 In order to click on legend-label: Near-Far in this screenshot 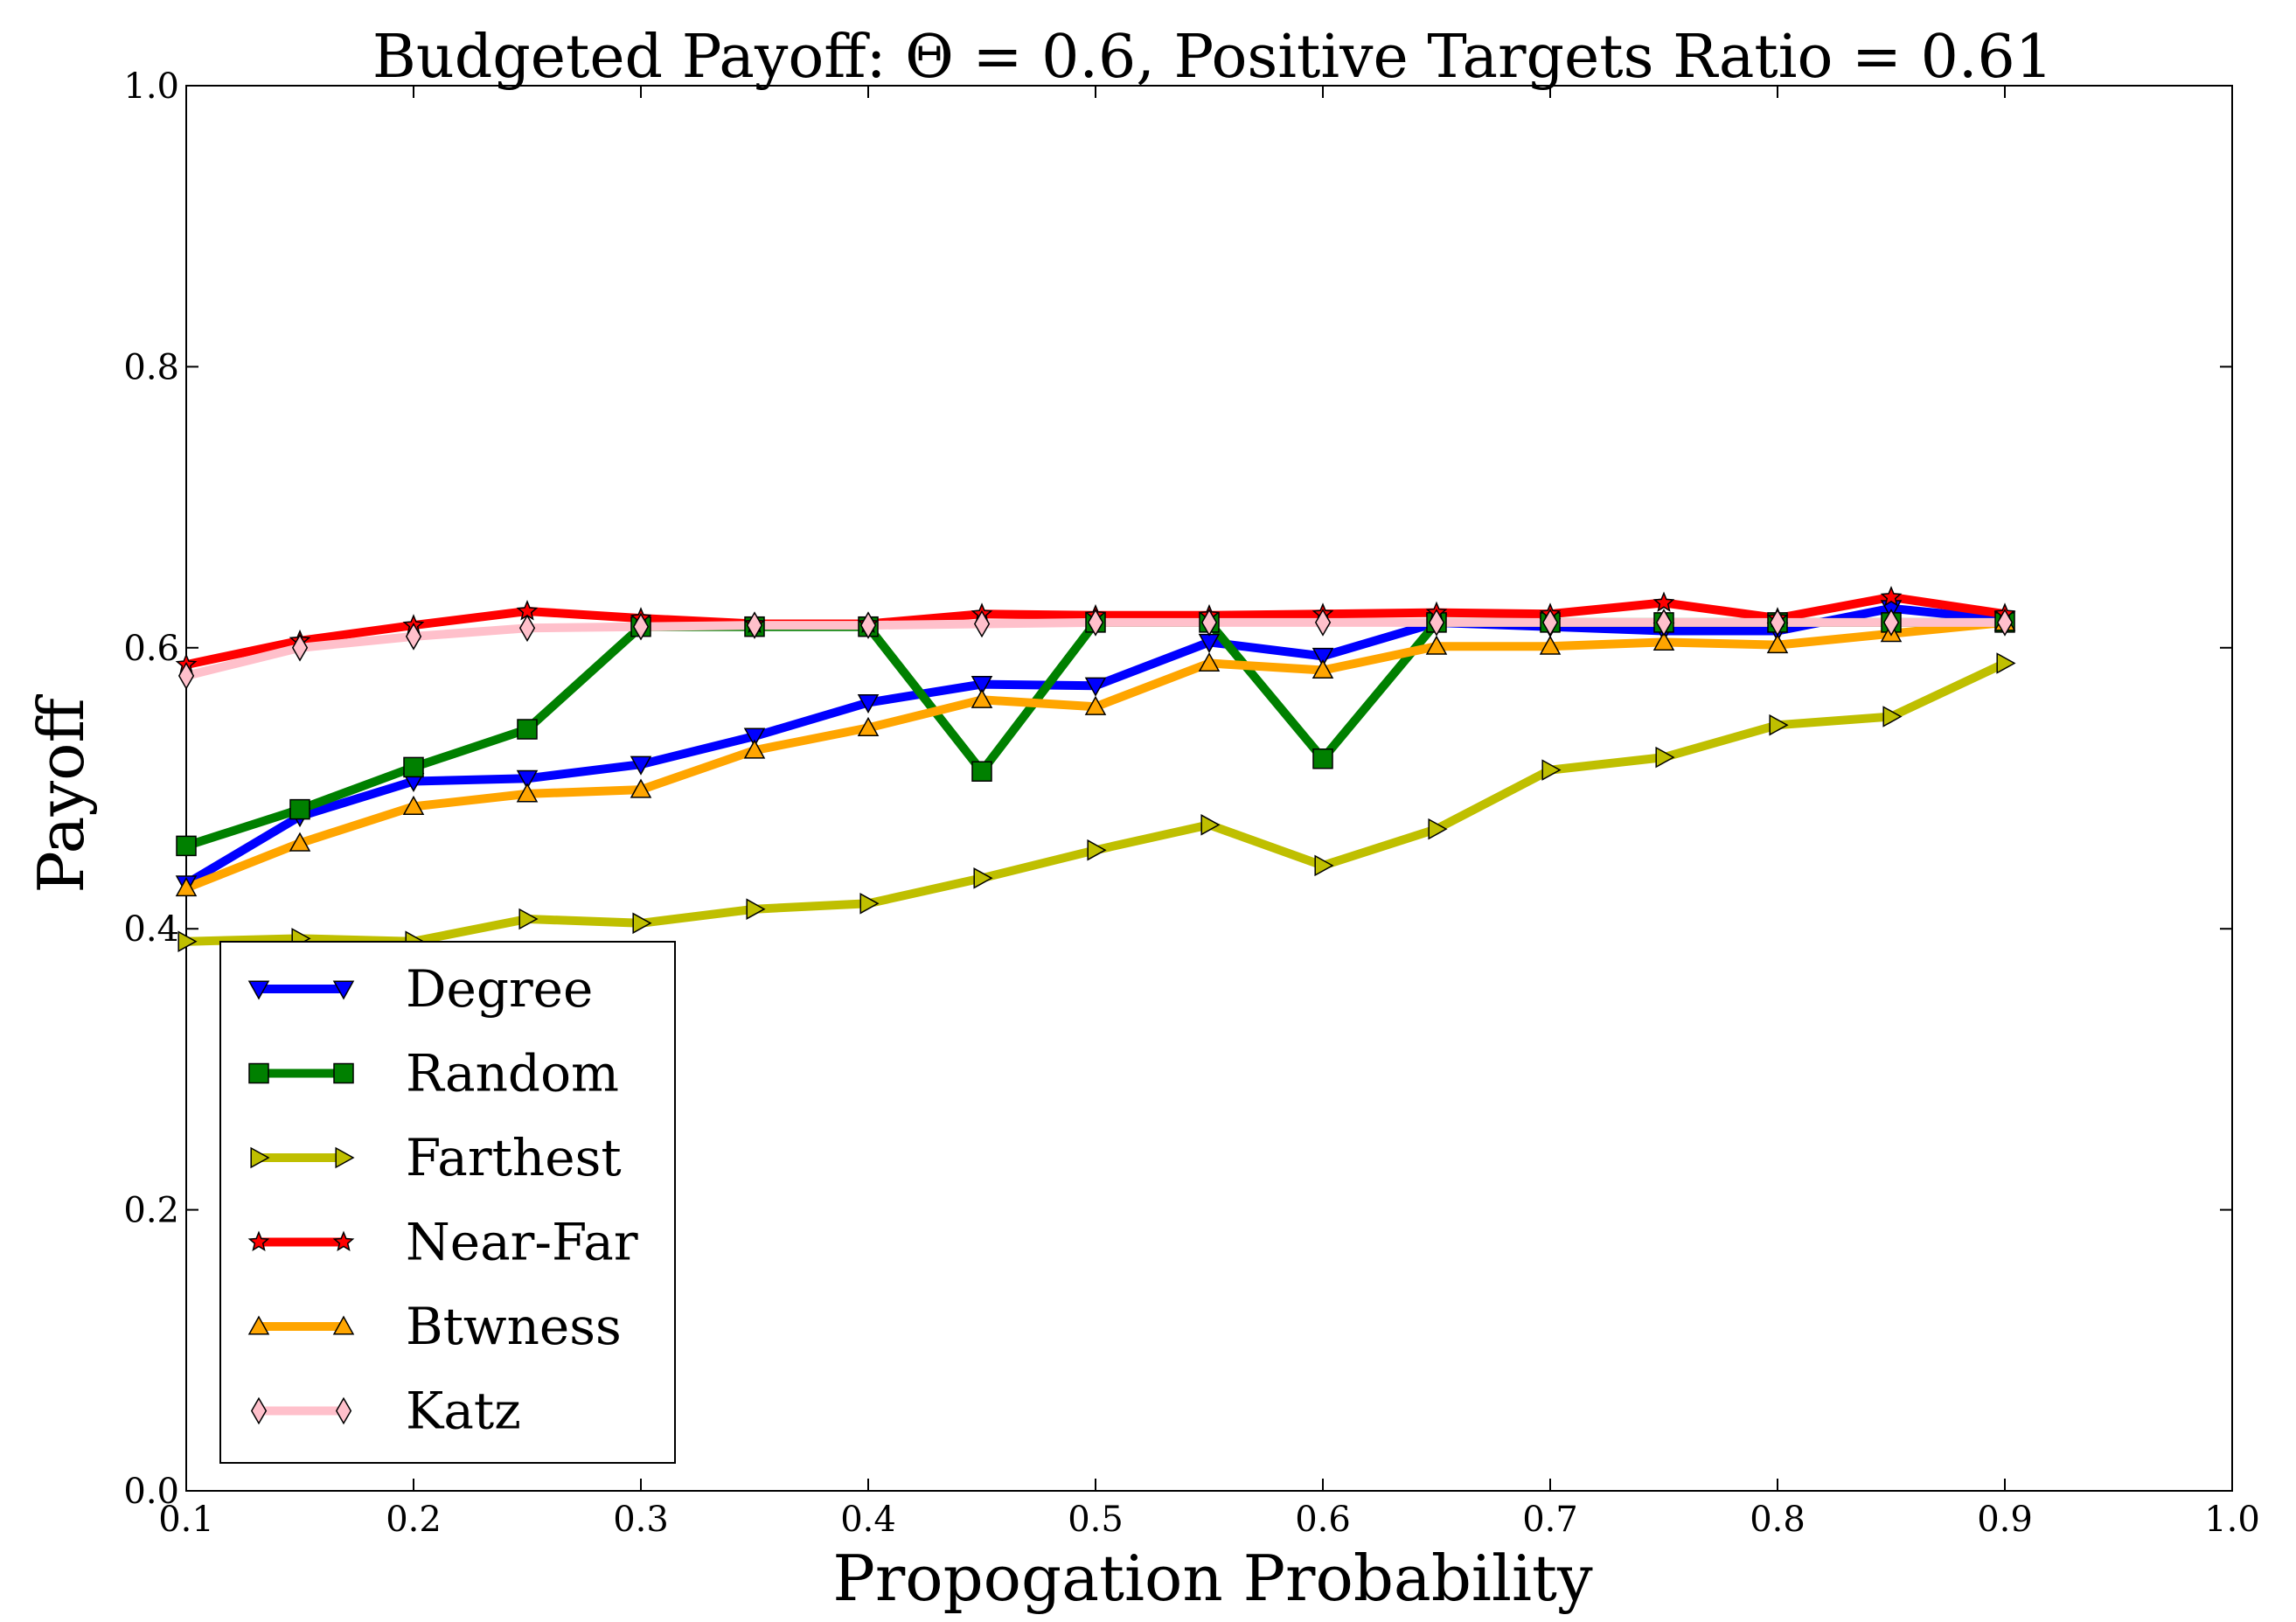, I will do `click(522, 1242)`.